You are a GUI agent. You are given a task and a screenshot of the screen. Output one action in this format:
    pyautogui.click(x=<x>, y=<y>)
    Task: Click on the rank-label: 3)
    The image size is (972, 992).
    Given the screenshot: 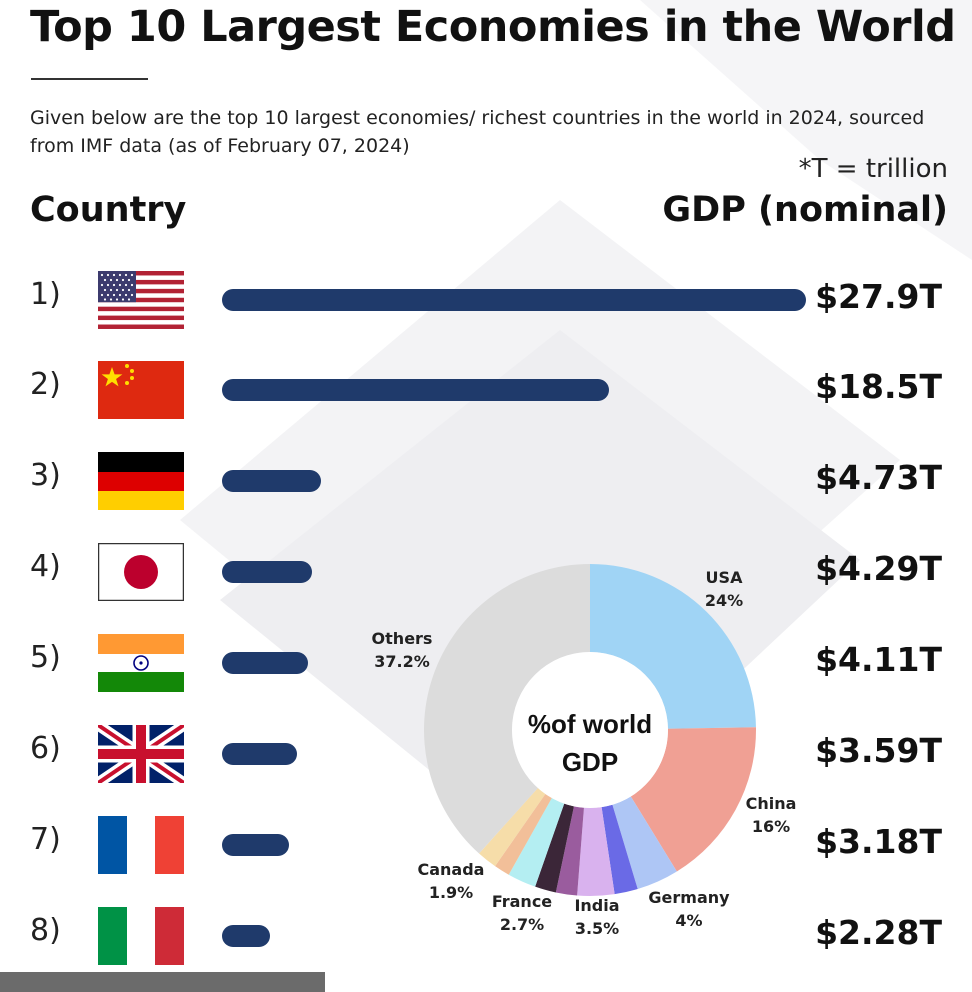 What is the action you would take?
    pyautogui.click(x=45, y=475)
    